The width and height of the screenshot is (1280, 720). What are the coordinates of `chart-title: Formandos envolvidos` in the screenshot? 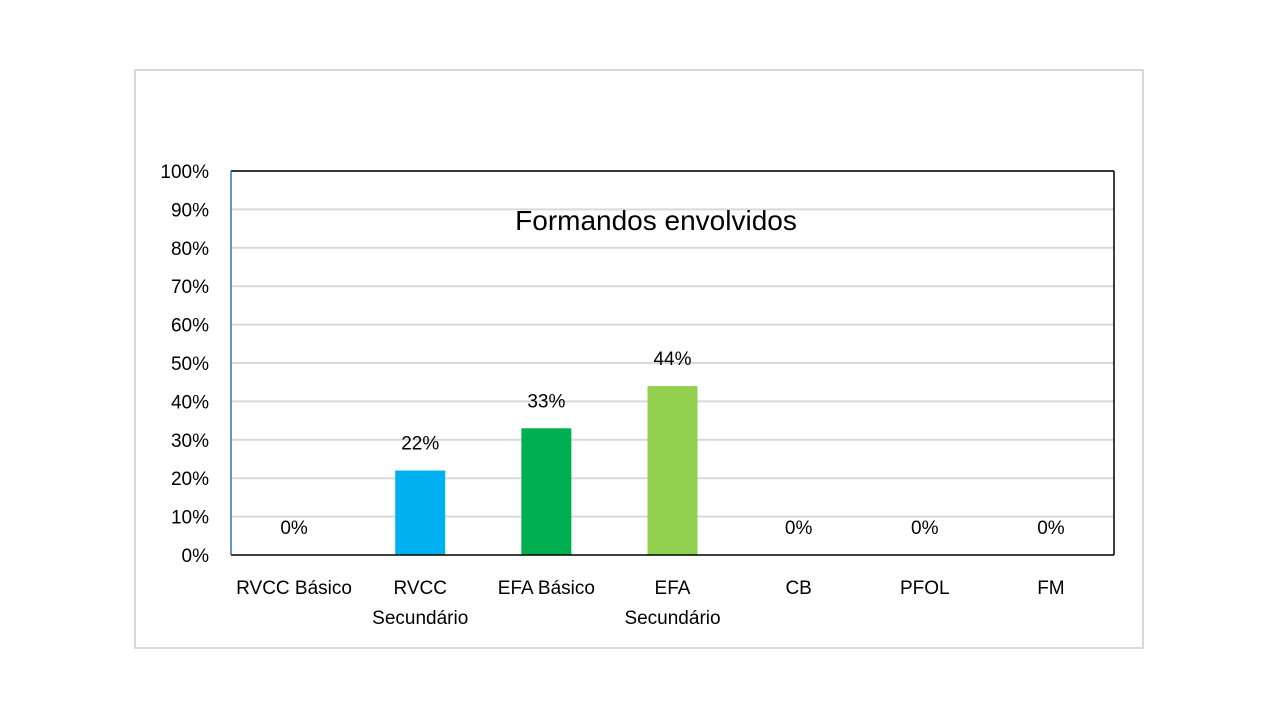 It's located at (656, 220).